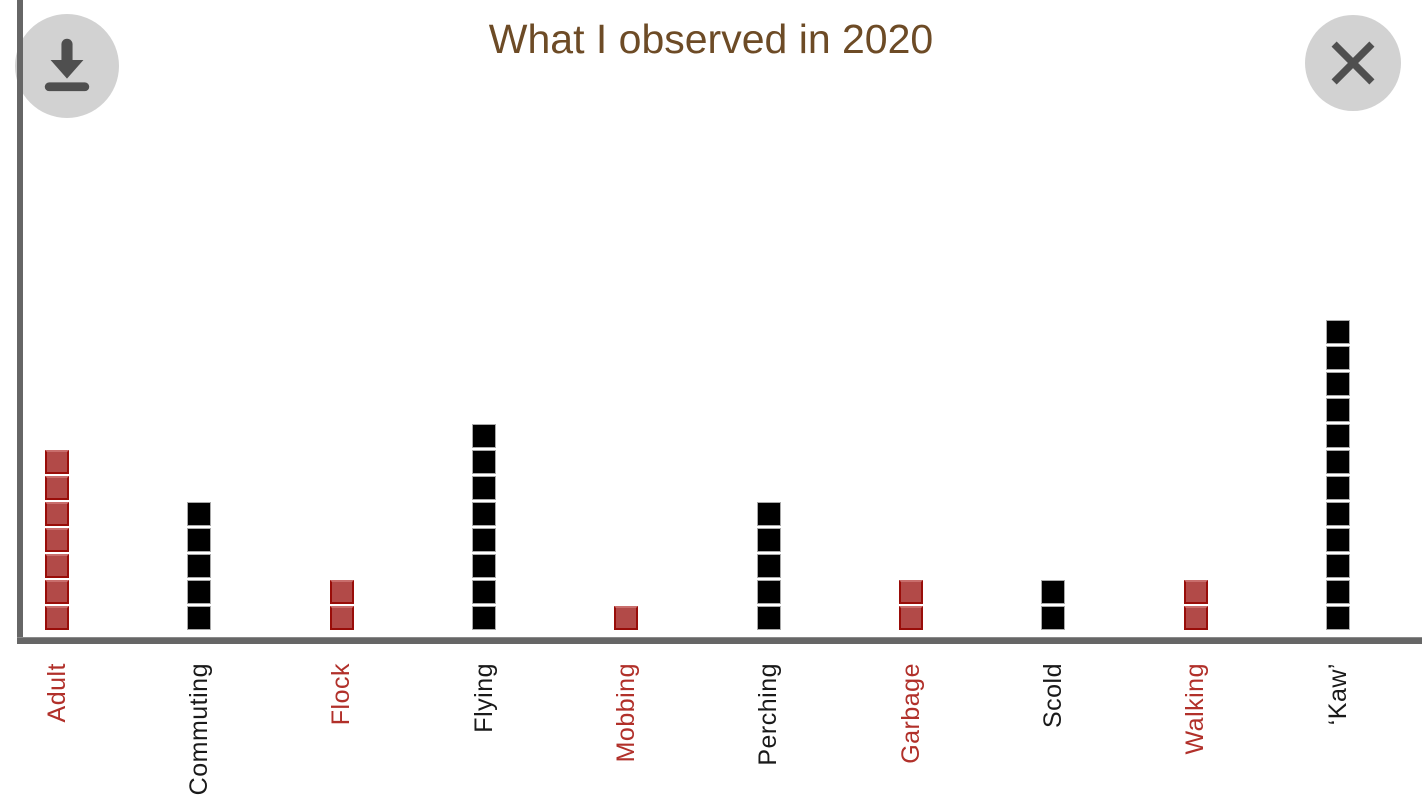 The width and height of the screenshot is (1422, 800). I want to click on x-label-wrap-flock: Flock, so click(342, 694).